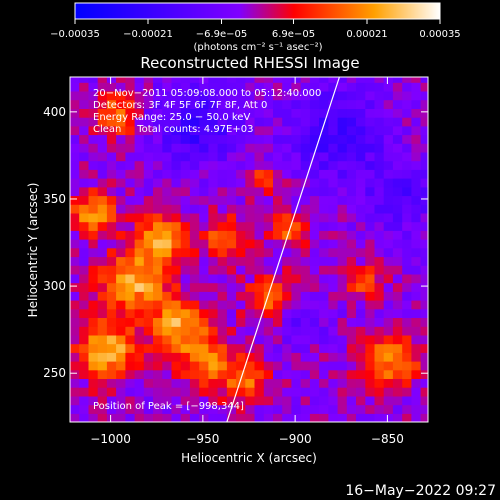  Describe the element at coordinates (54, 373) in the screenshot. I see `y-tick-label: 250` at that location.